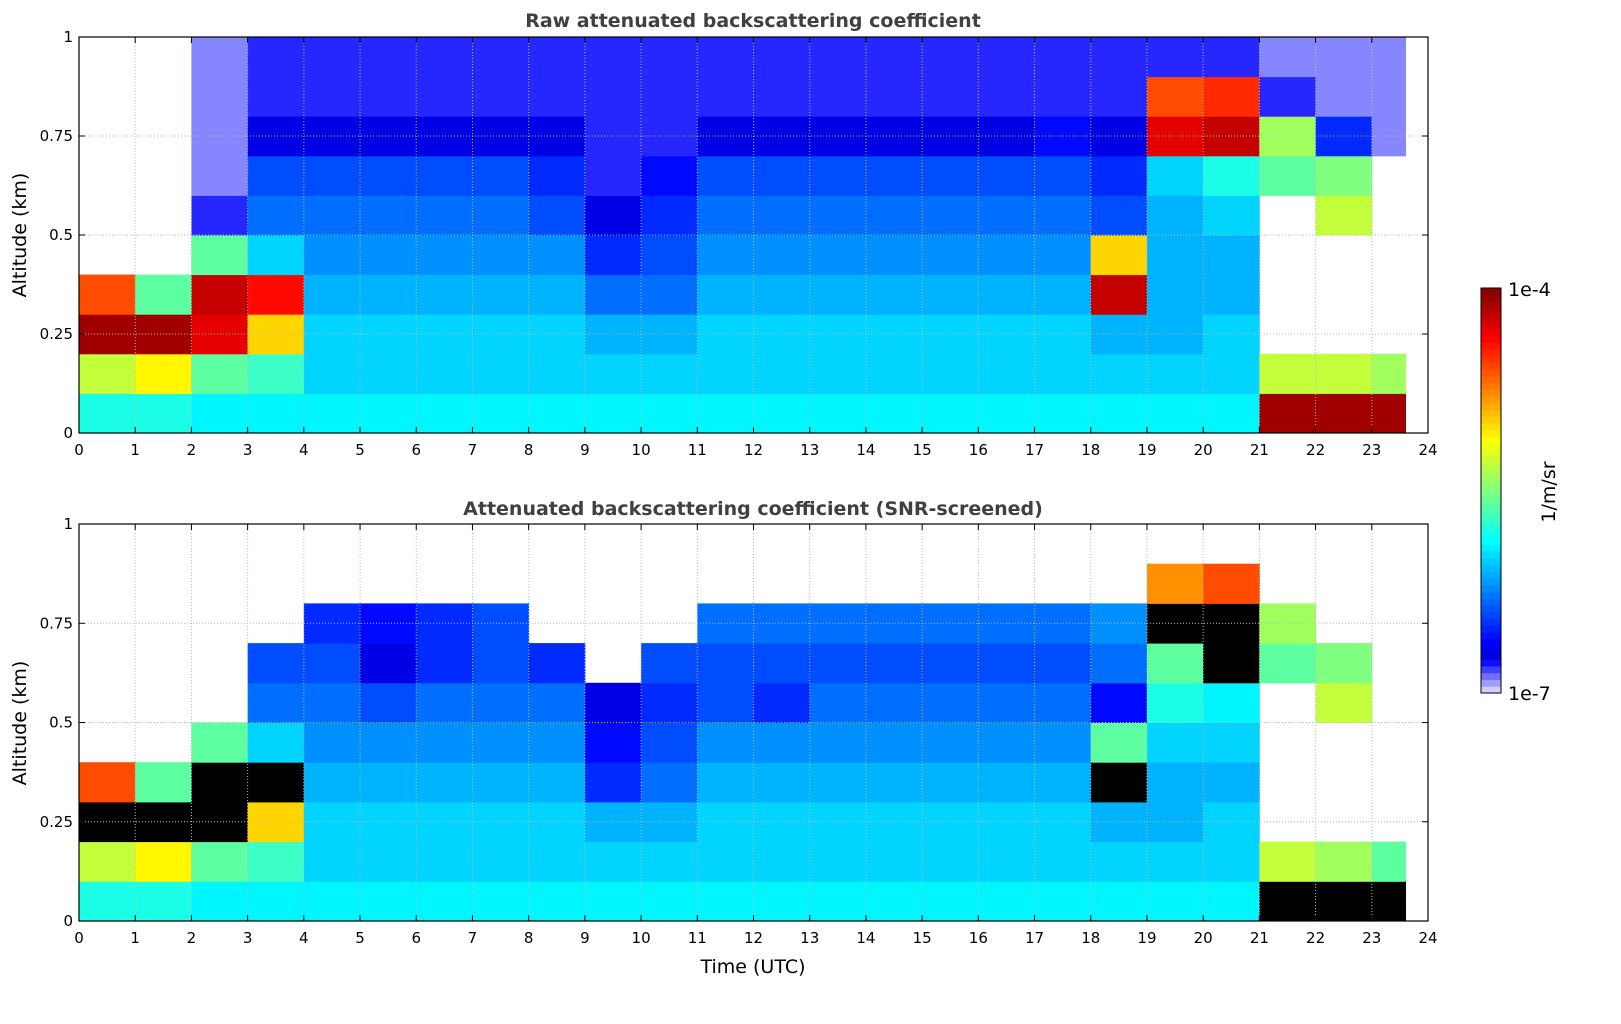  Describe the element at coordinates (1371, 938) in the screenshot. I see `x-tick-label: 23` at that location.